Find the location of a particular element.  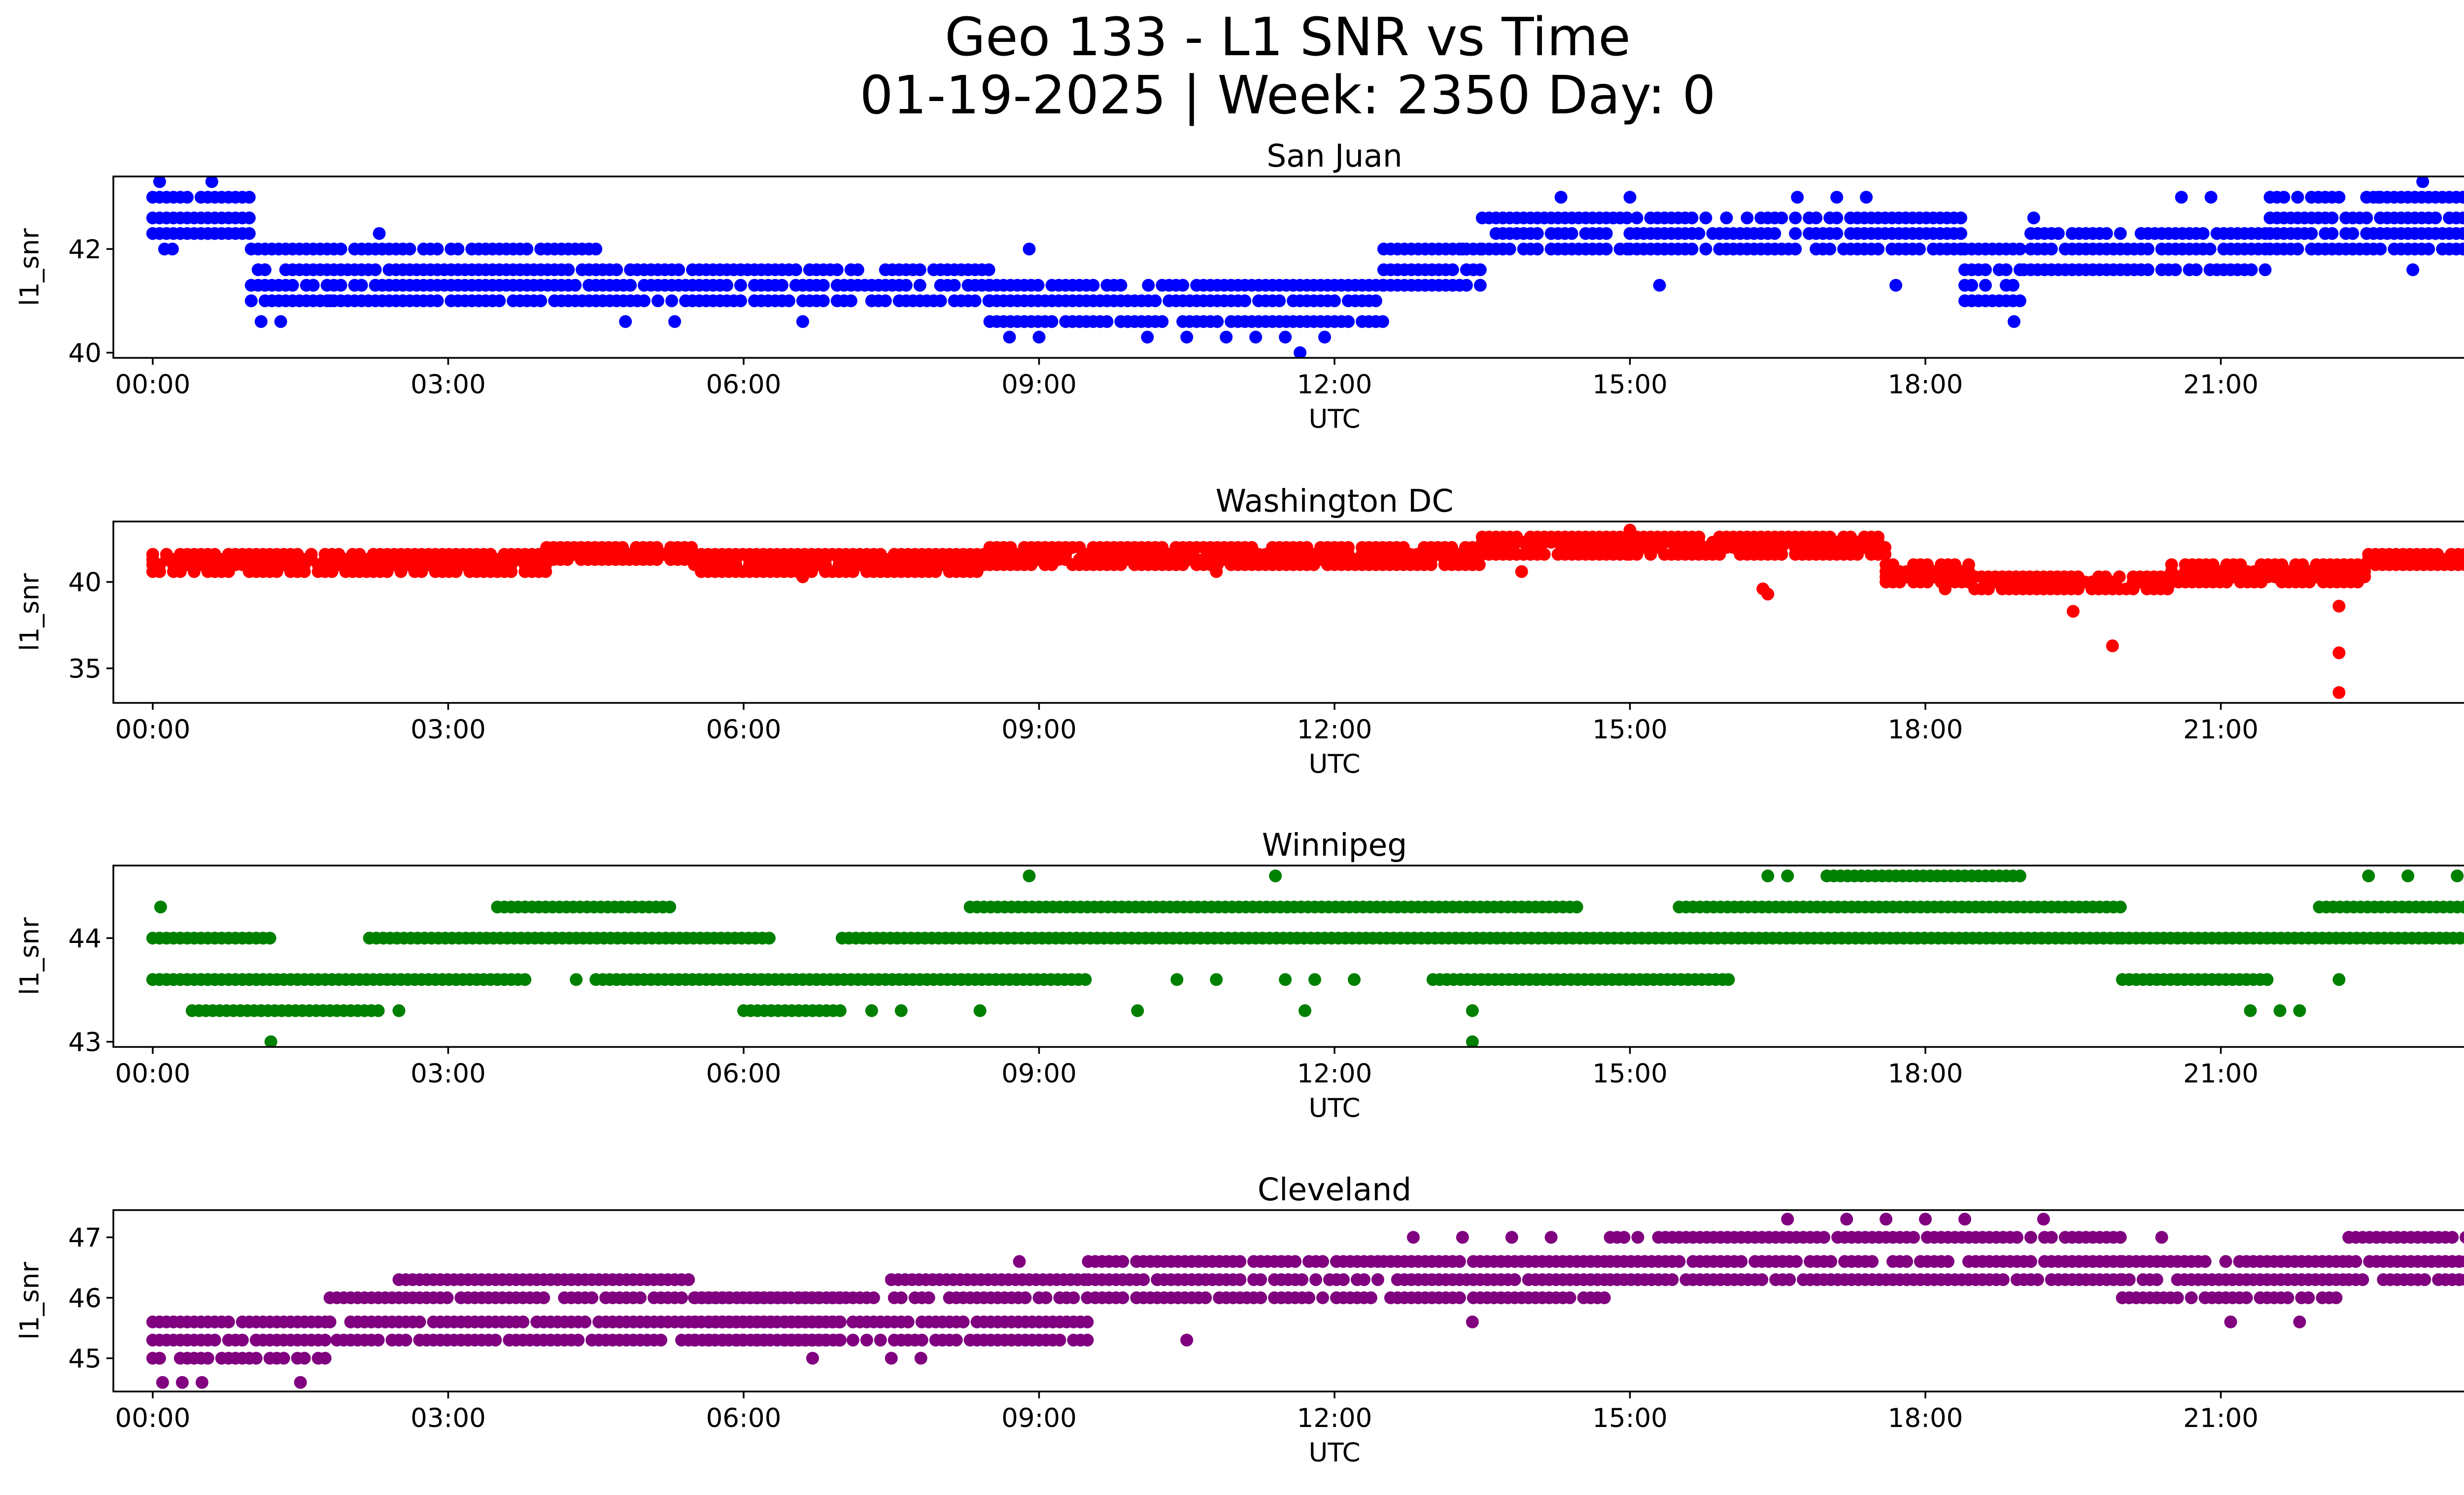

x-tick-label: 00:00 is located at coordinates (153, 1418).